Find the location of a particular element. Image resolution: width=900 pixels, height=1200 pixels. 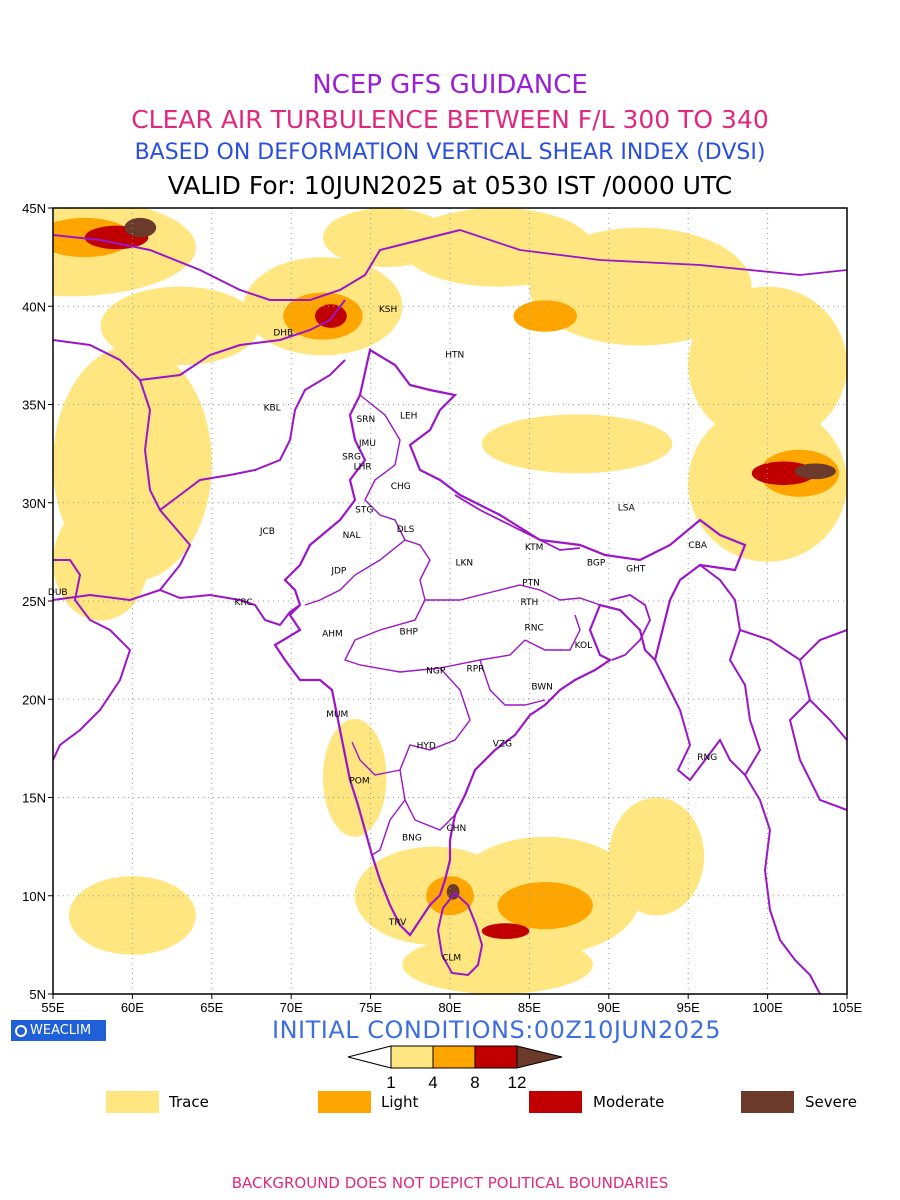

station-dub: DUB is located at coordinates (58, 593).